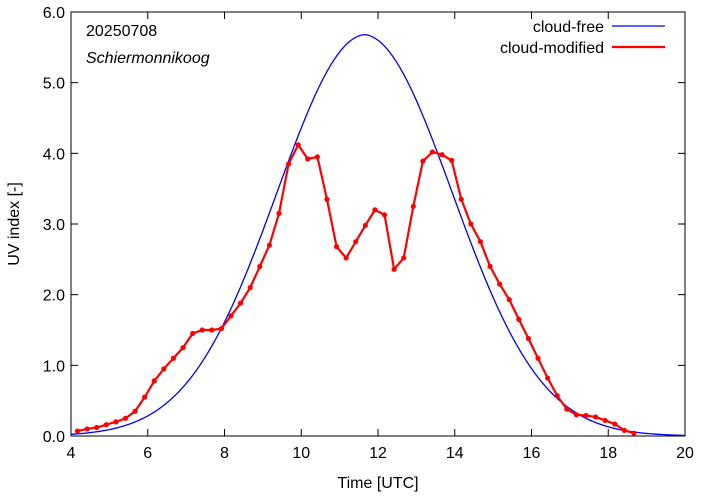 Image resolution: width=702 pixels, height=497 pixels. I want to click on y-tick-label: 6.0, so click(54, 13).